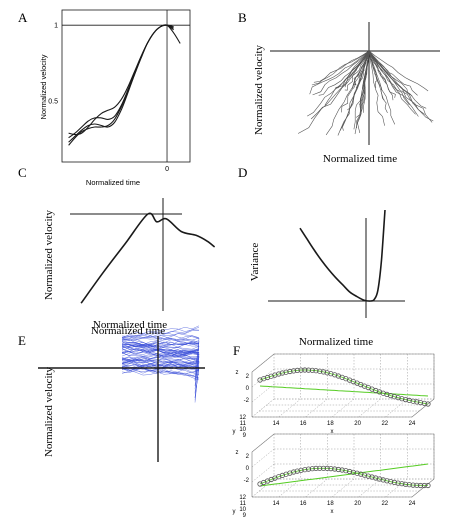 The height and width of the screenshot is (525, 474). What do you see at coordinates (336, 342) in the screenshot?
I see `panel-f-title: Normalized time` at bounding box center [336, 342].